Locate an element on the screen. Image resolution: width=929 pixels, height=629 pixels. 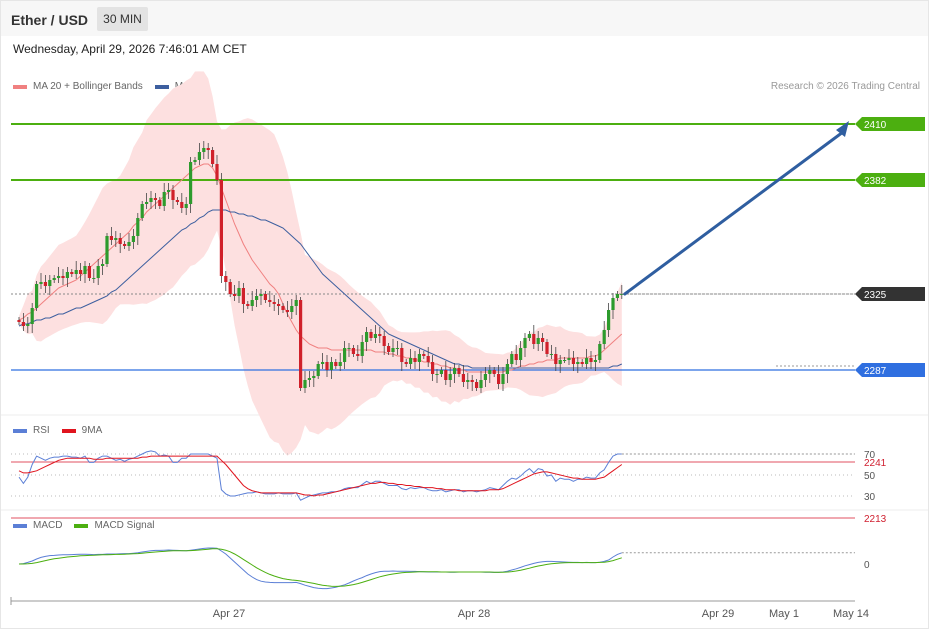
x-tick-label: May 1 is located at coordinates (784, 614).